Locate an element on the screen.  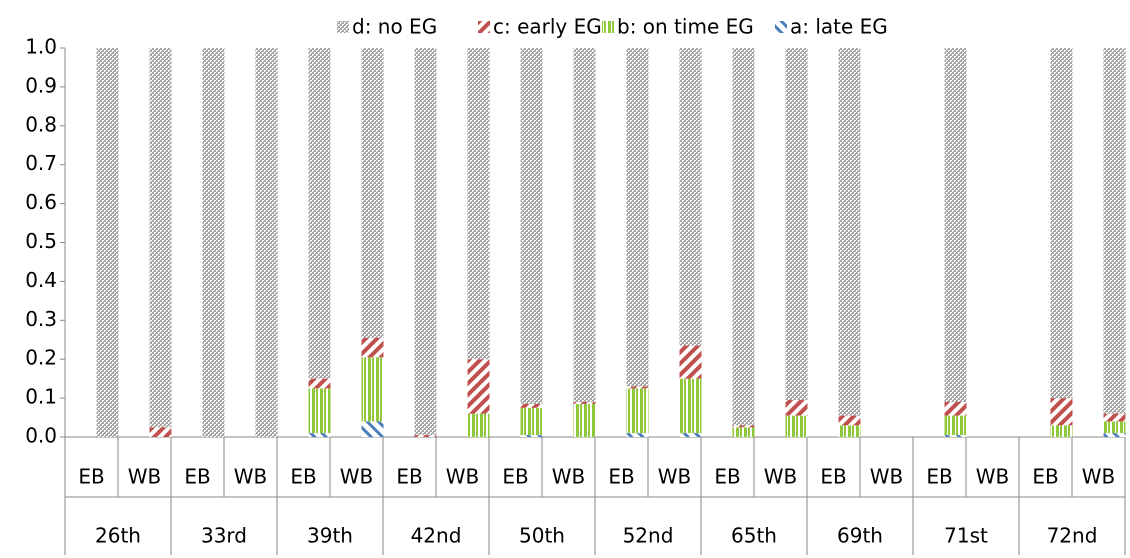
legend-label: a: late EG is located at coordinates (839, 27).